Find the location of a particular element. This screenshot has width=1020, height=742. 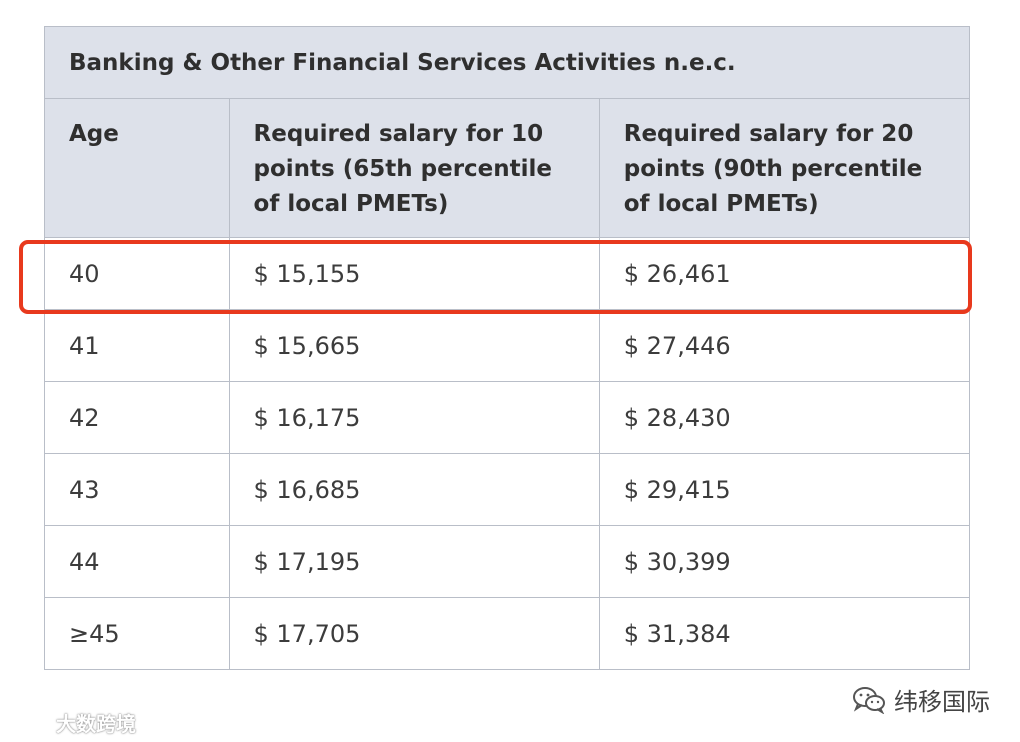

table-row: 40 $ 15,155 $ 26,461 is located at coordinates (507, 273).